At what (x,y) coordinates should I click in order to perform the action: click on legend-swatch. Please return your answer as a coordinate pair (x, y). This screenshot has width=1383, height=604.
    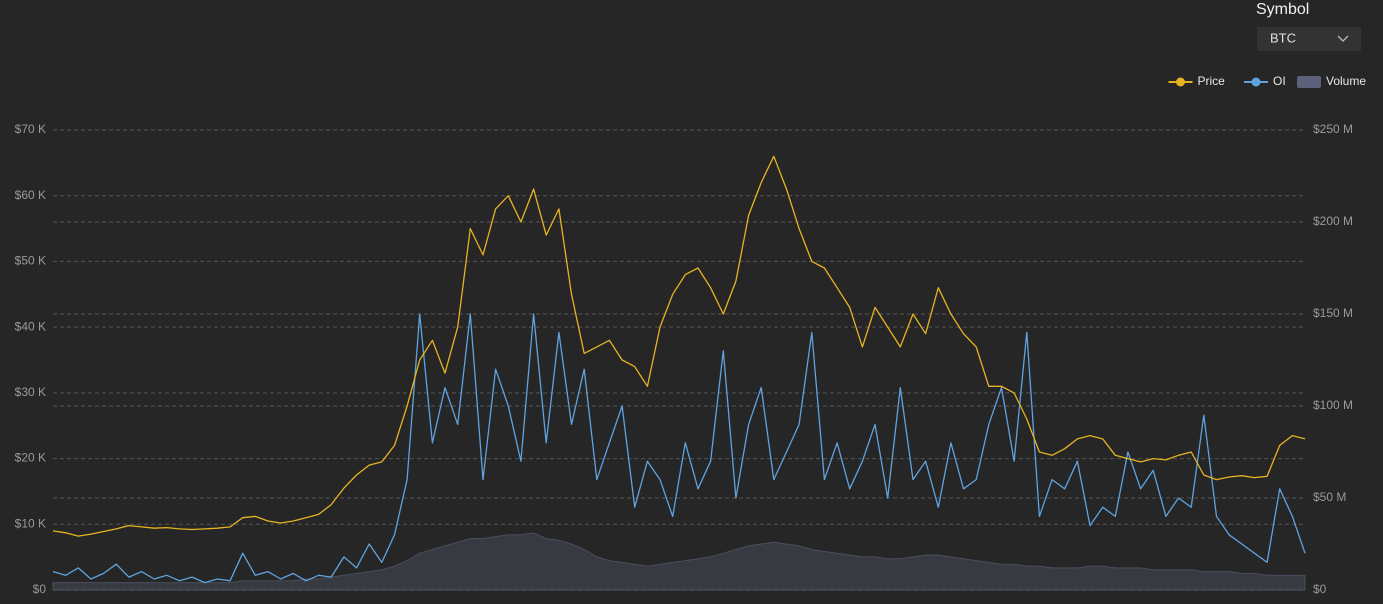
    Looking at the image, I should click on (1309, 82).